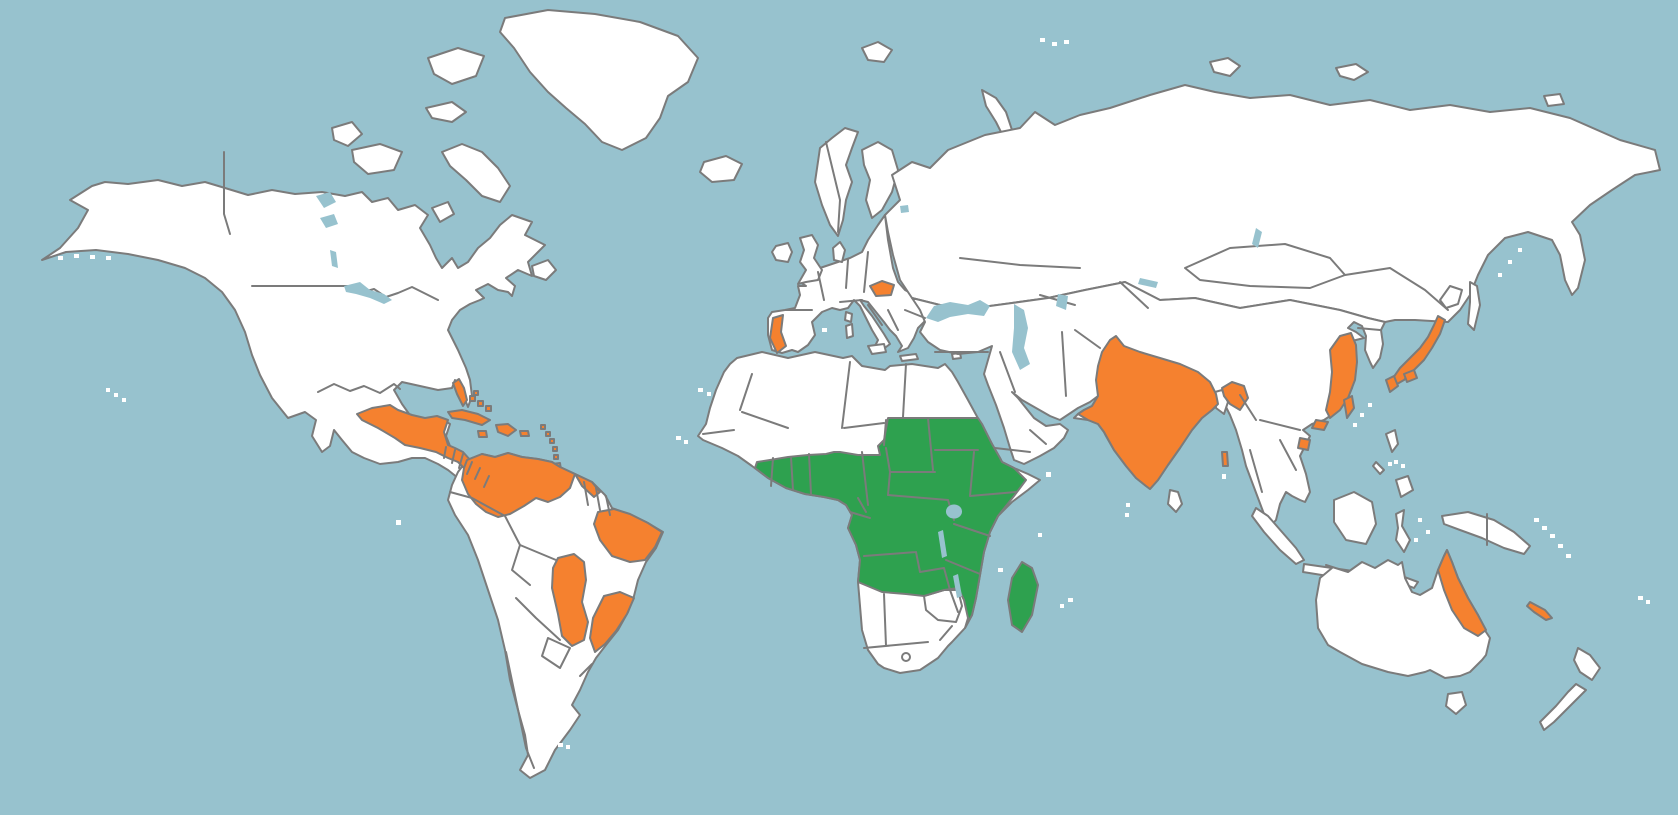  I want to click on lake-balkhash, so click(1148, 283).